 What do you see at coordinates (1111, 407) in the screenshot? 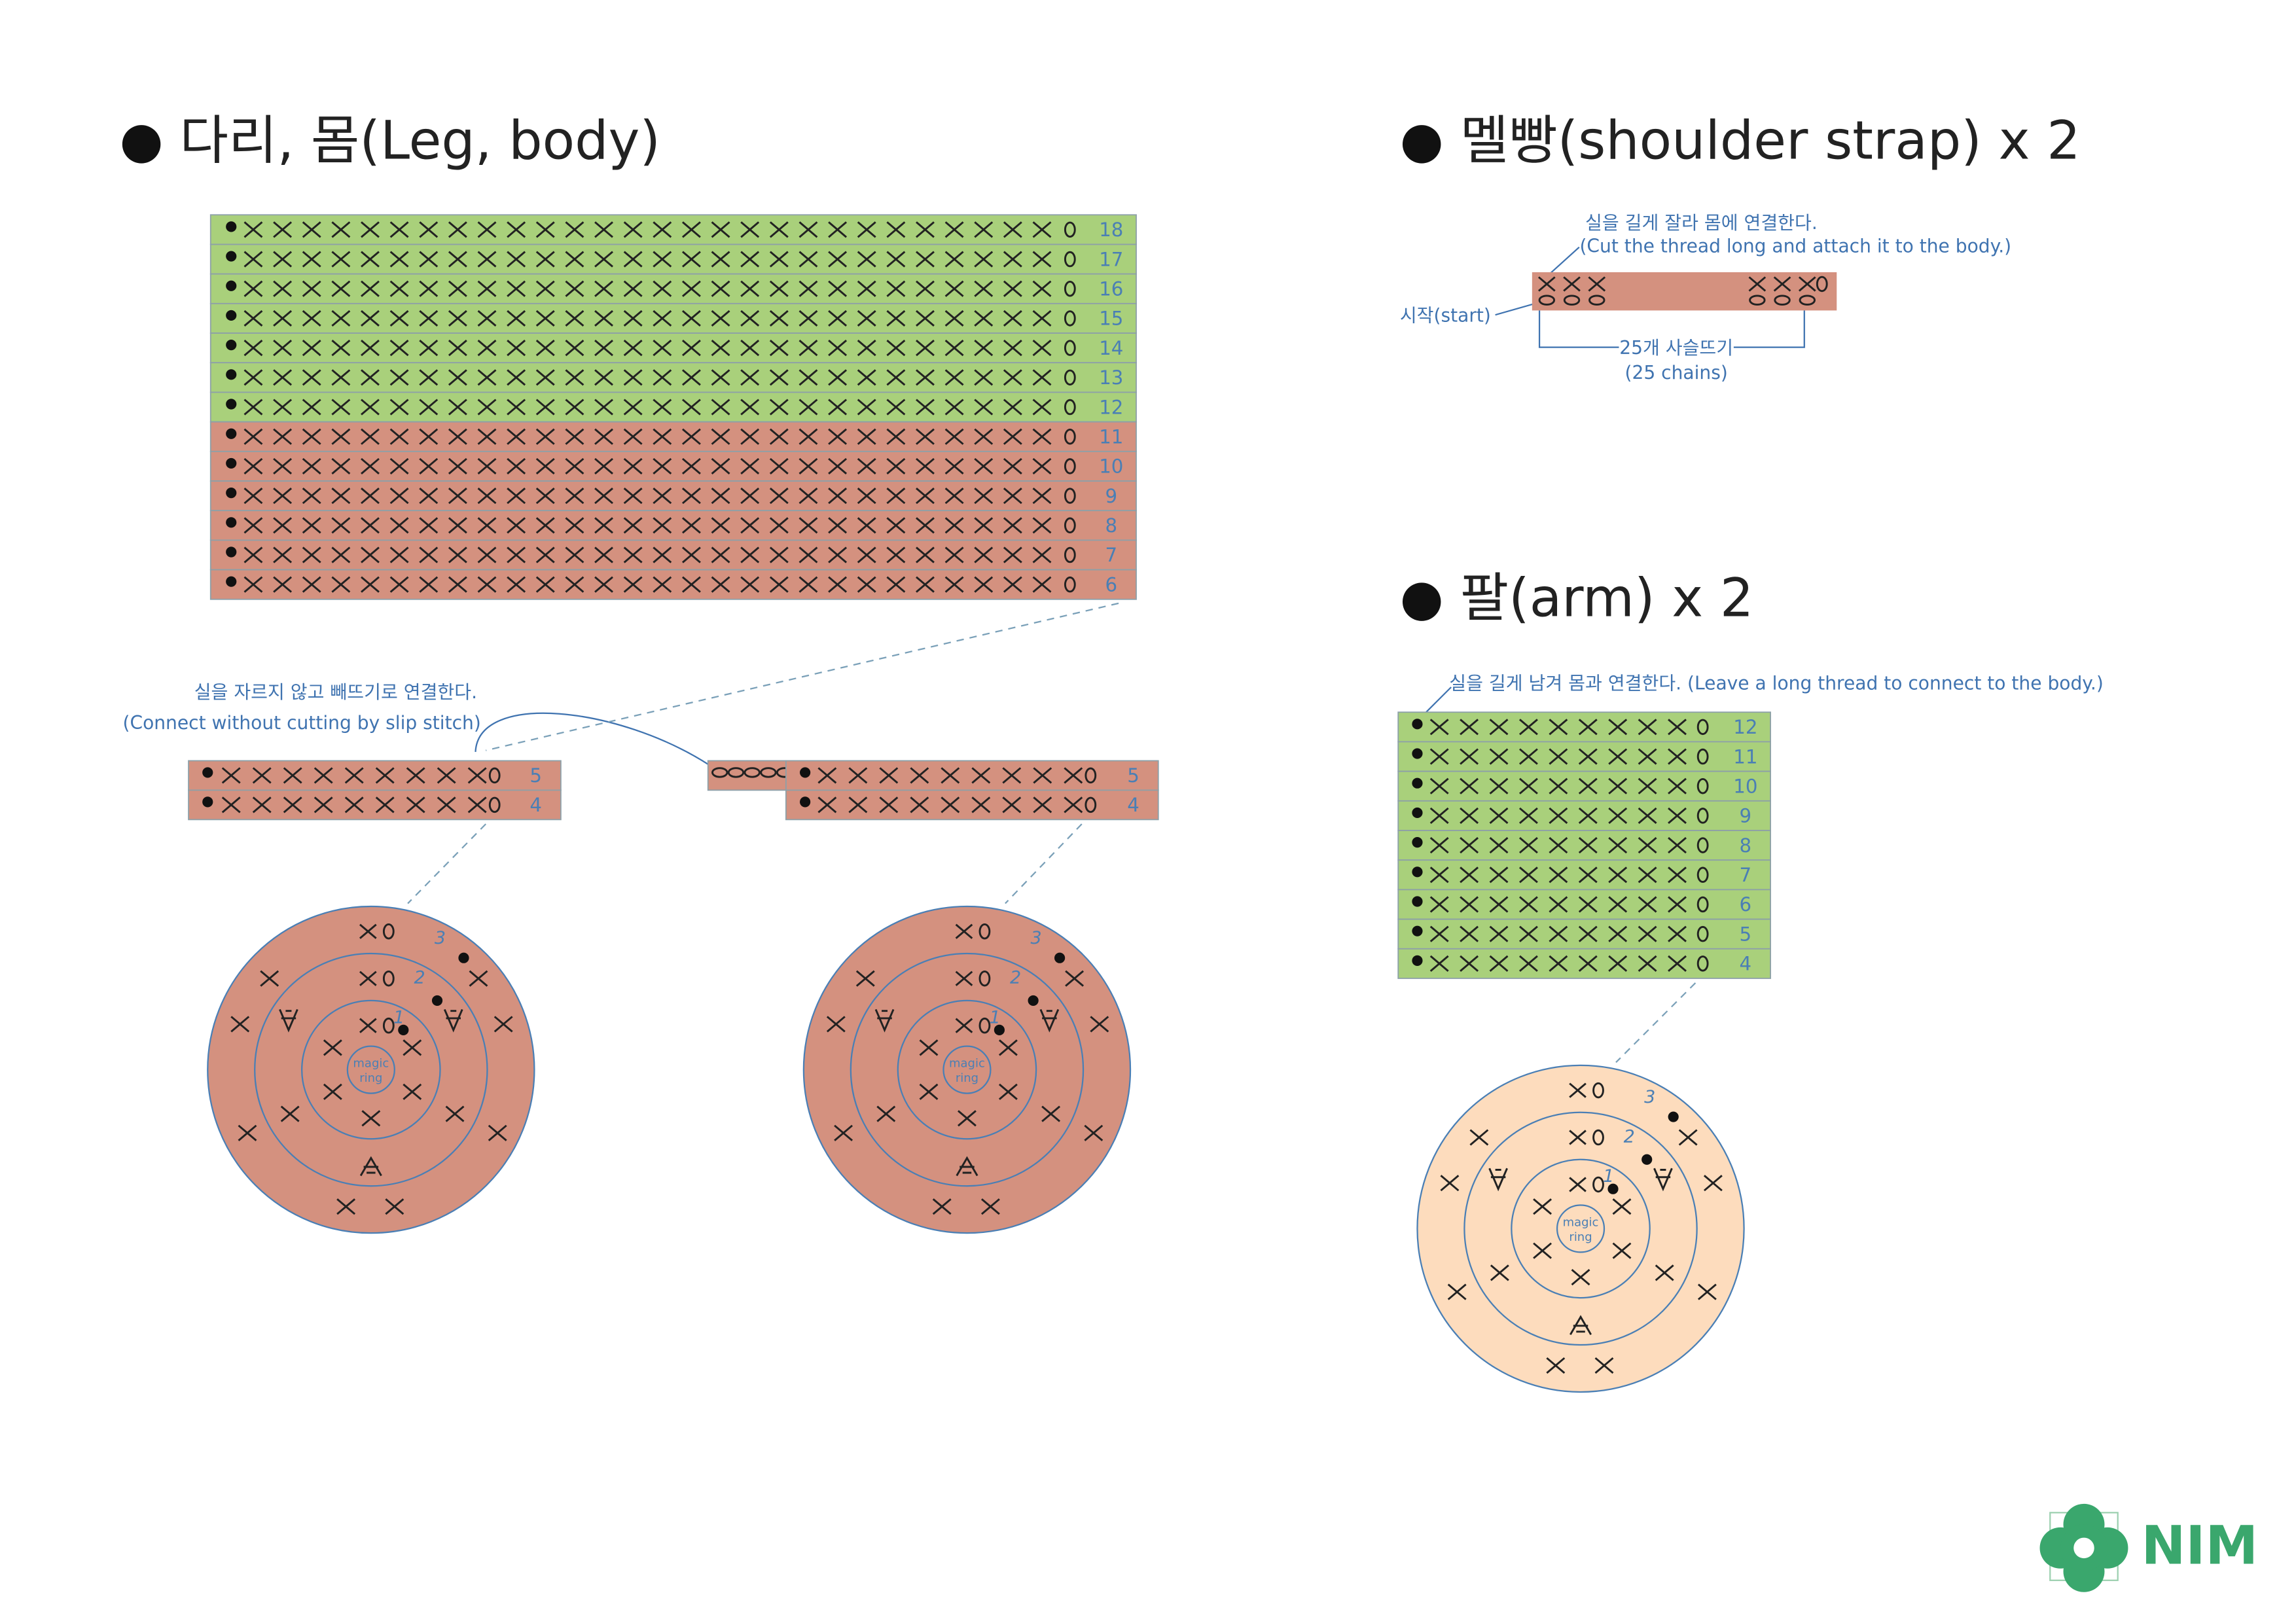
I see `row-number: 12` at bounding box center [1111, 407].